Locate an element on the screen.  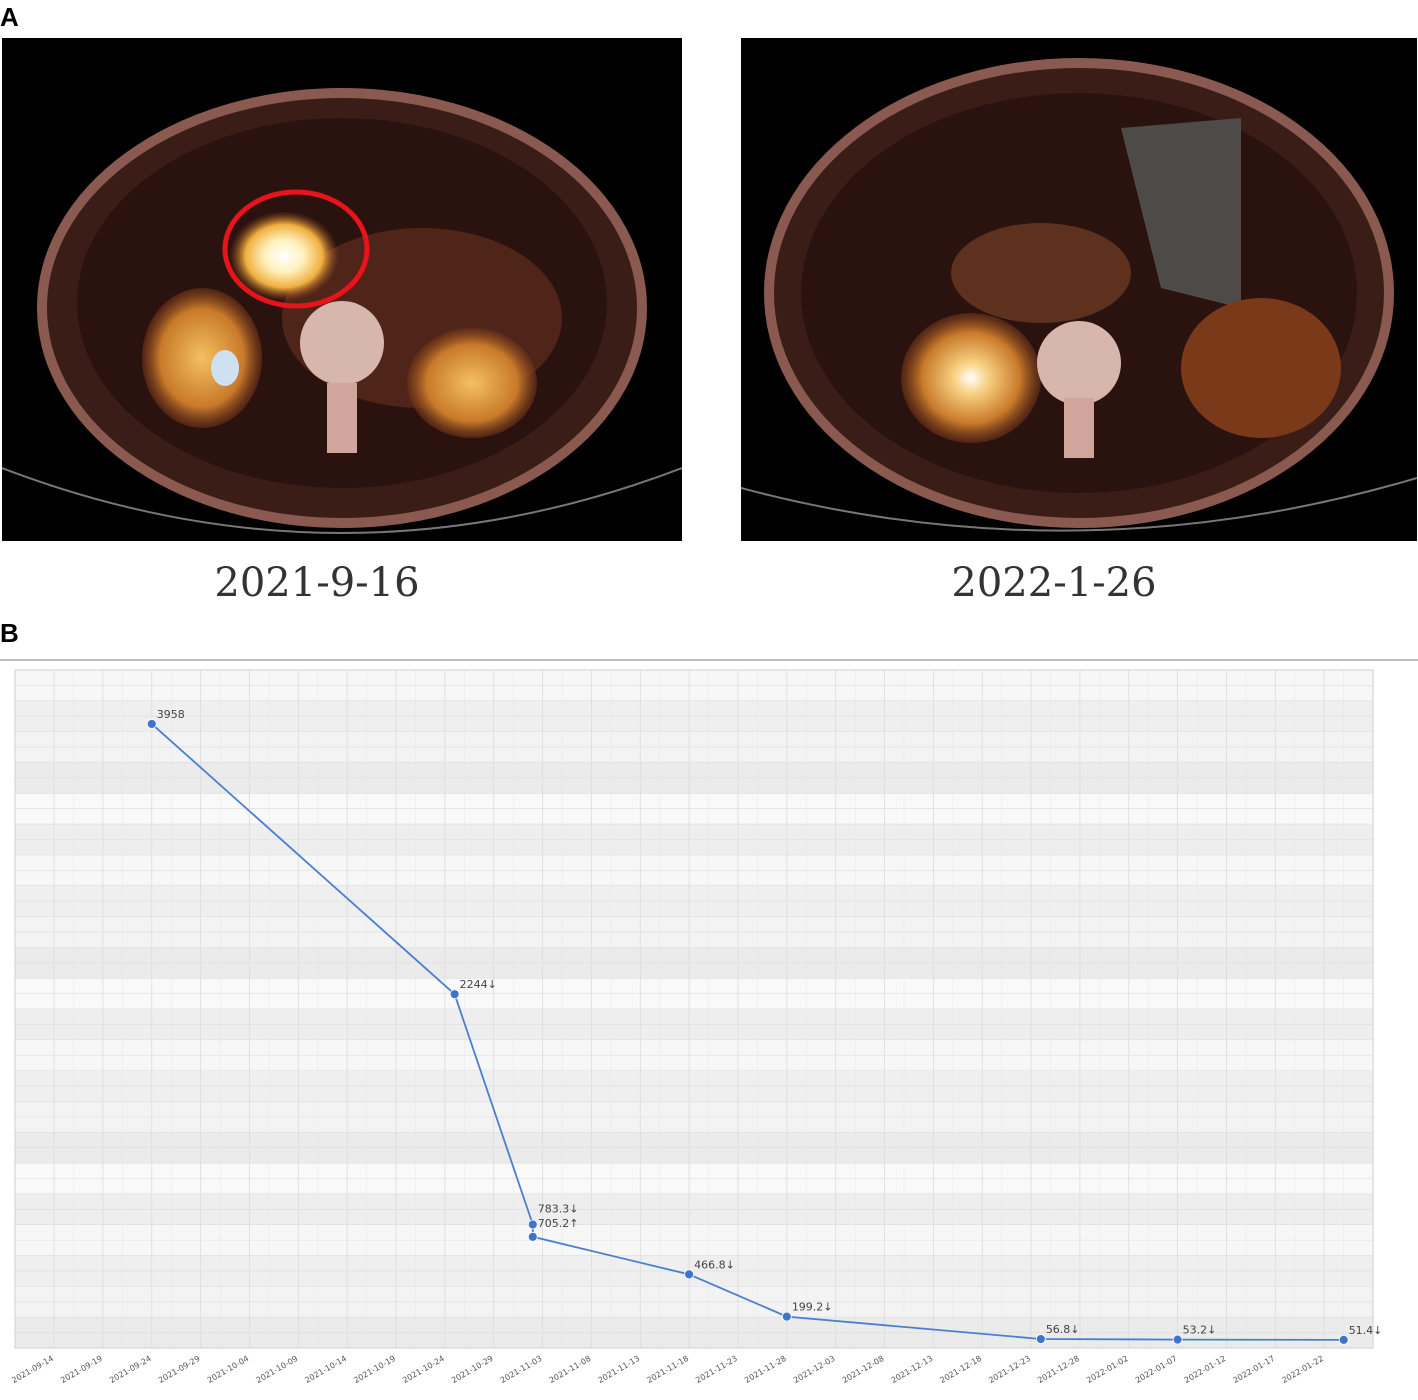
data-label: 705.2↑ is located at coordinates (558, 1223).